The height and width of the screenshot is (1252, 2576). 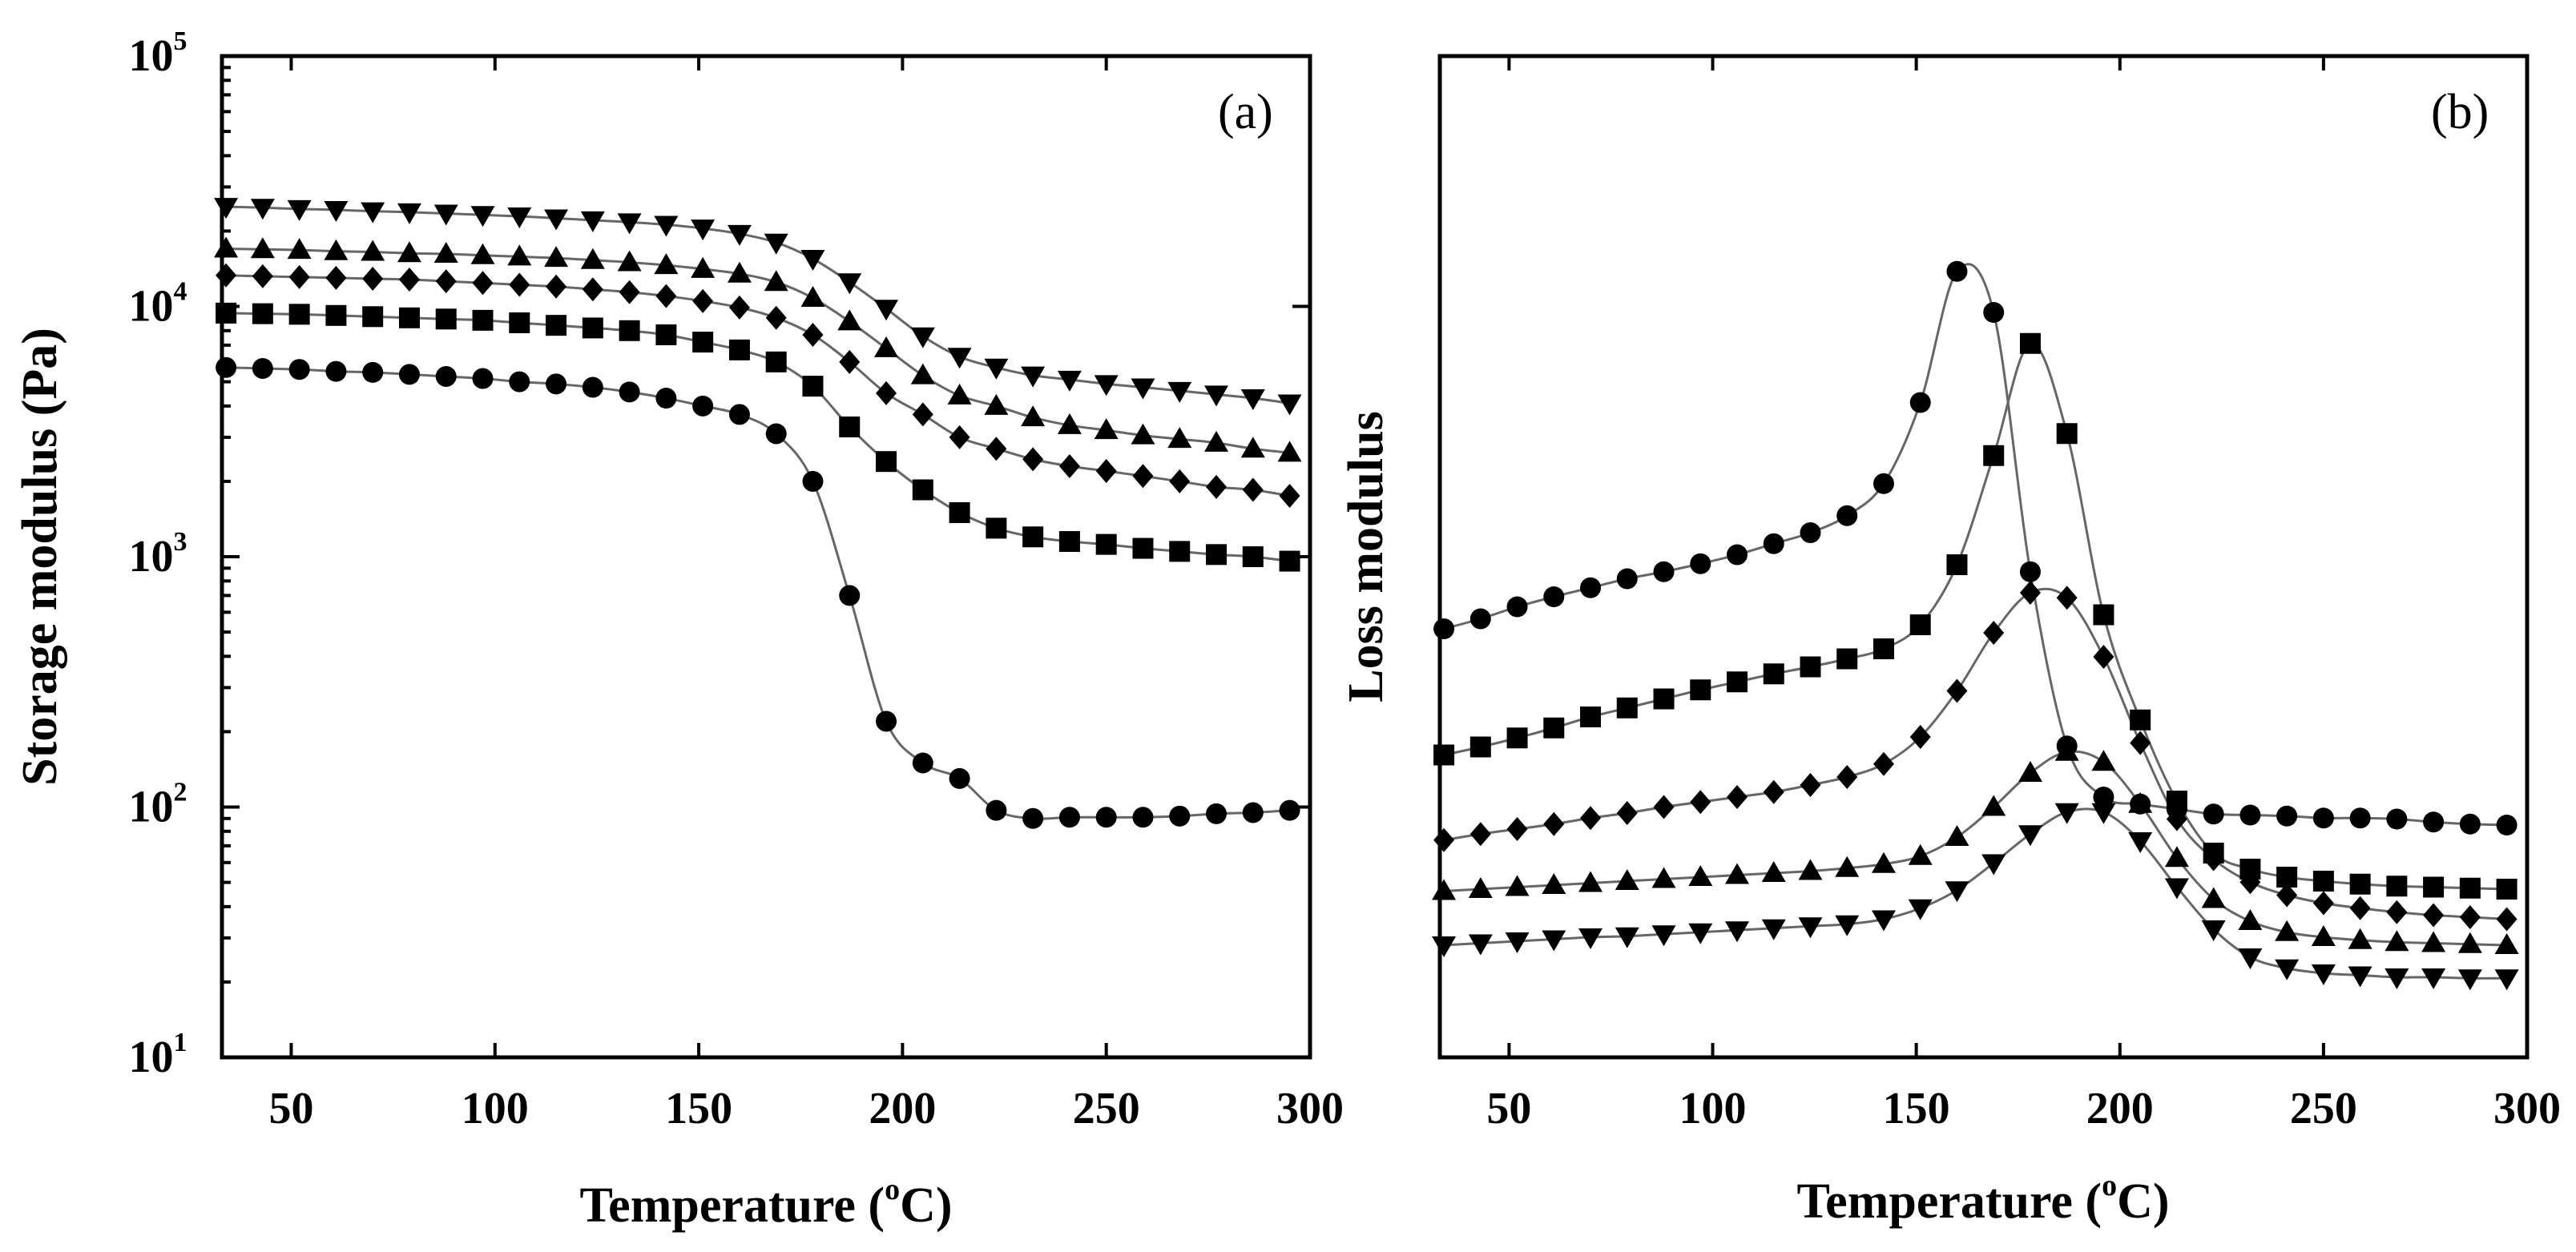 I want to click on panel-a-xlabel-main: Temperature (, so click(x=732, y=1205).